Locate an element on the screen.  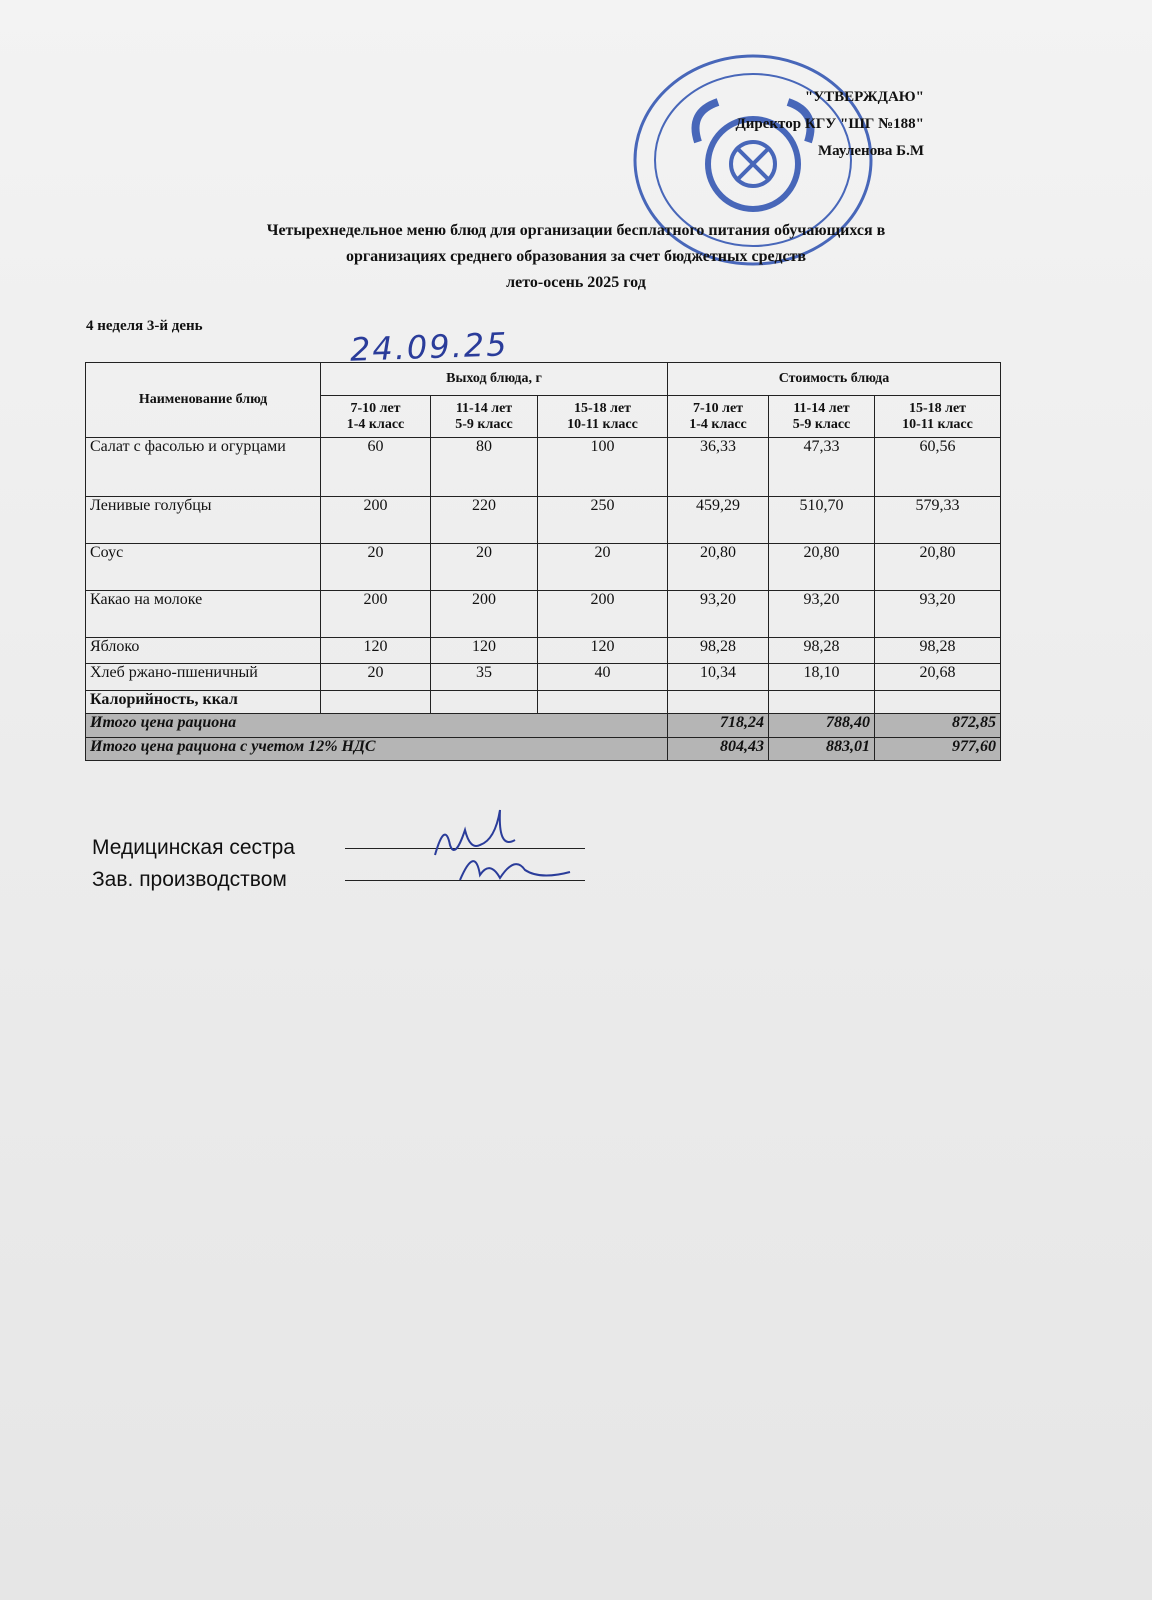
total-row: Итого цена рациона 718,24 788,40 872,85 is located at coordinates (543, 725).